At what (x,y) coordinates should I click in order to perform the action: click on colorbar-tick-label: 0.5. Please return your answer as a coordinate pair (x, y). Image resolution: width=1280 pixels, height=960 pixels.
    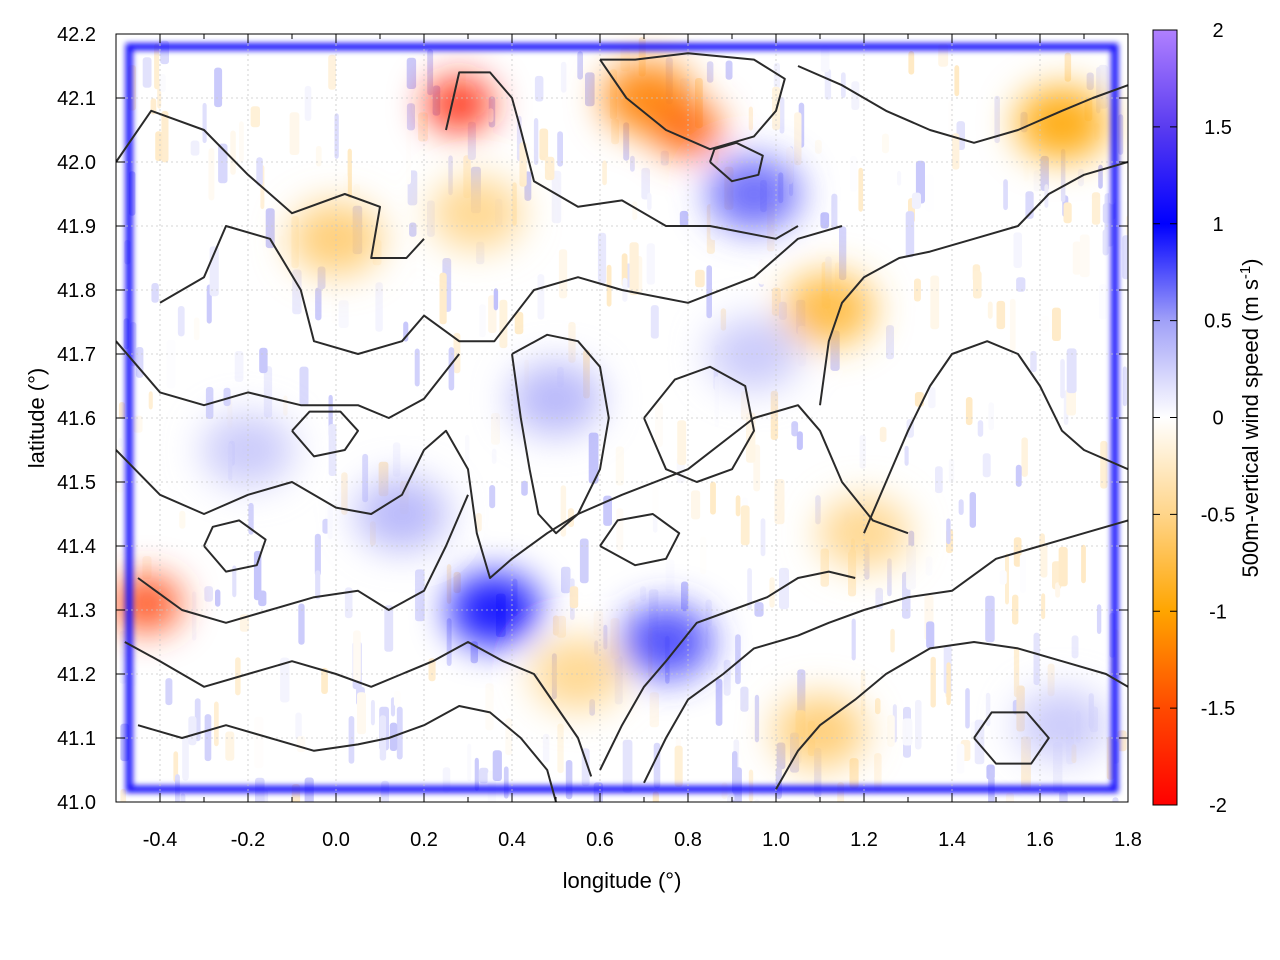
    Looking at the image, I should click on (1218, 322).